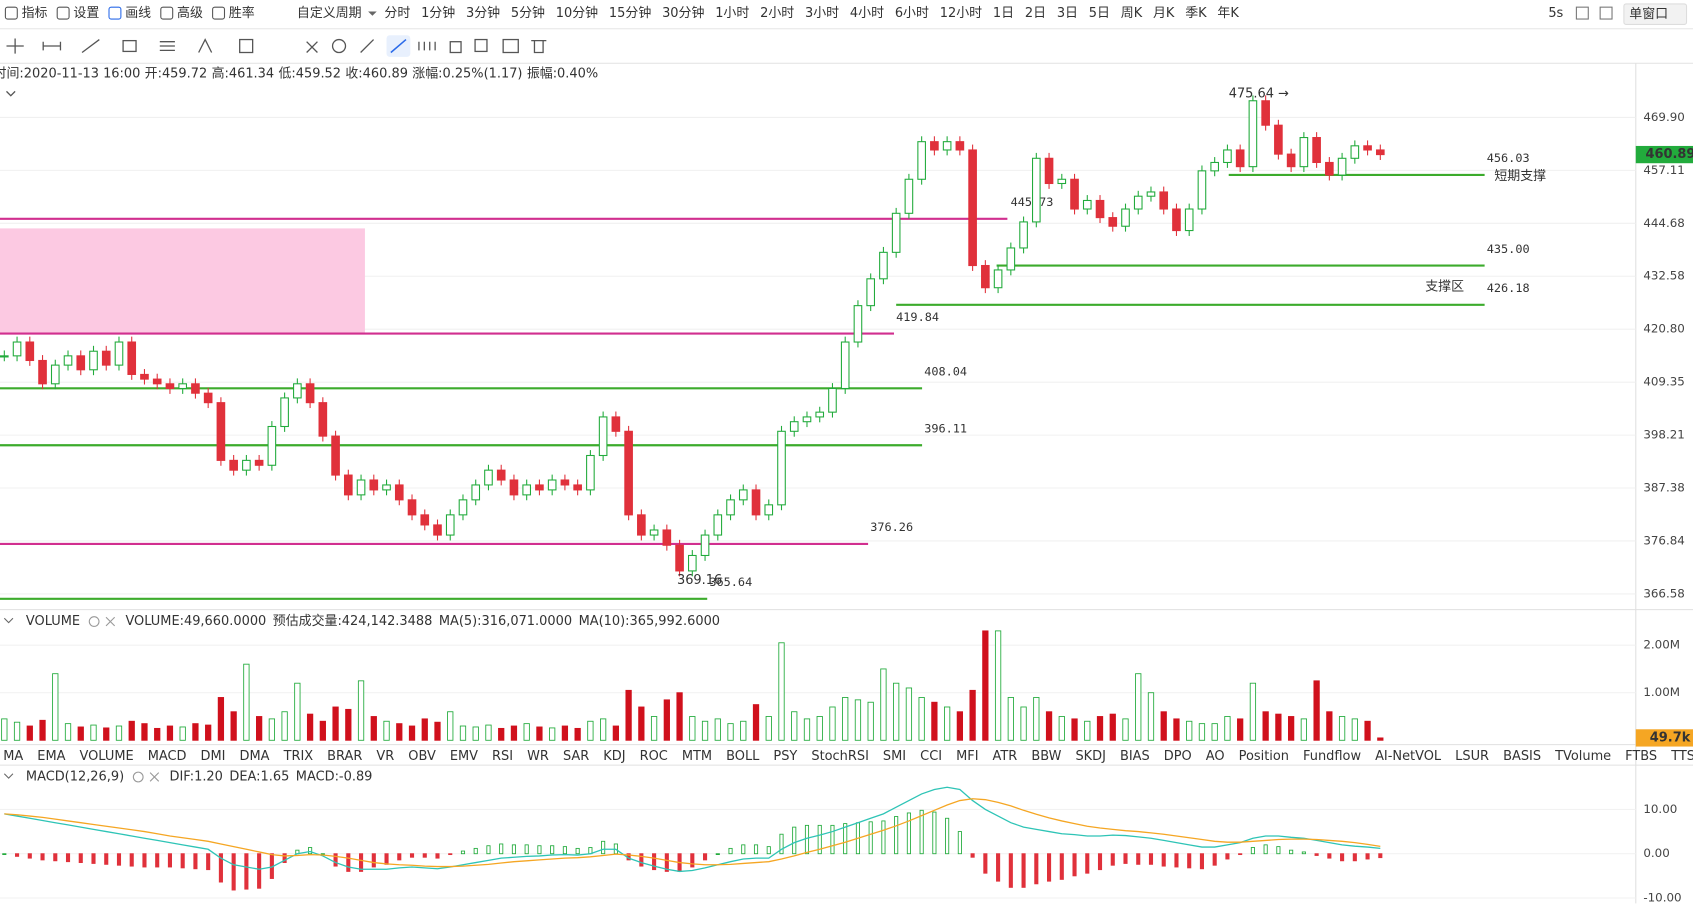 Image resolution: width=1693 pixels, height=904 pixels. I want to click on indicator-tab: BIAS, so click(1135, 756).